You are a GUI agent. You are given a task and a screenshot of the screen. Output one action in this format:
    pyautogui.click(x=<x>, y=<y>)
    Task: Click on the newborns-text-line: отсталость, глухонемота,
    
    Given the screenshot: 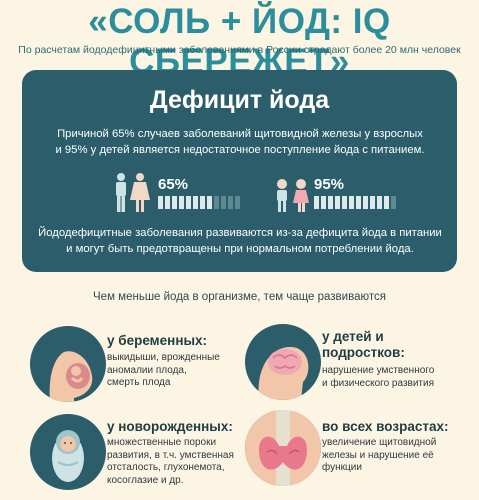 What is the action you would take?
    pyautogui.click(x=166, y=467)
    